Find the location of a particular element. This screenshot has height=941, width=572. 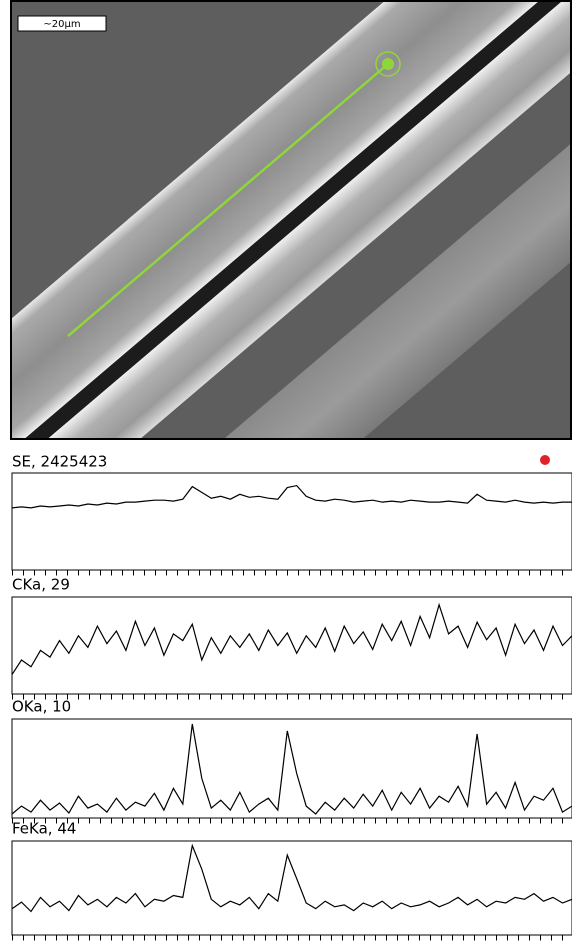

scale-bar-box is located at coordinates (62, 23).